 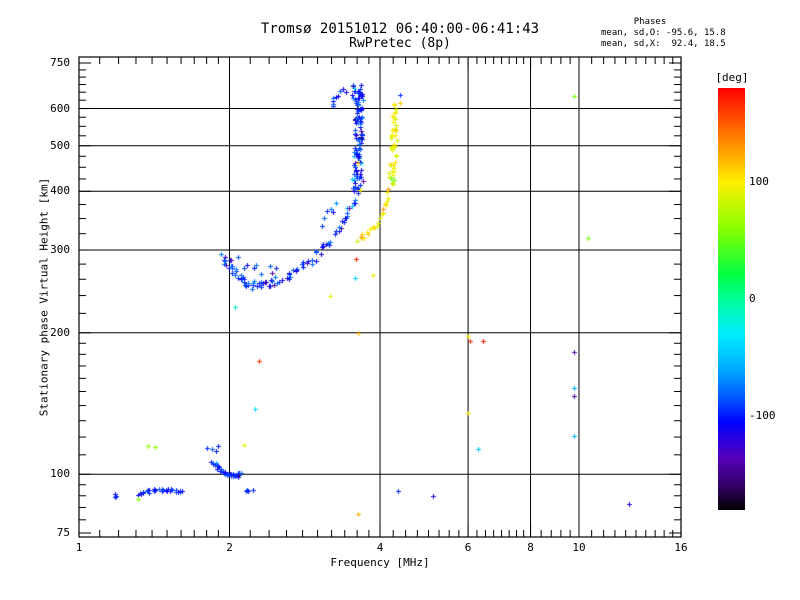 I want to click on colorbar, so click(x=731, y=299).